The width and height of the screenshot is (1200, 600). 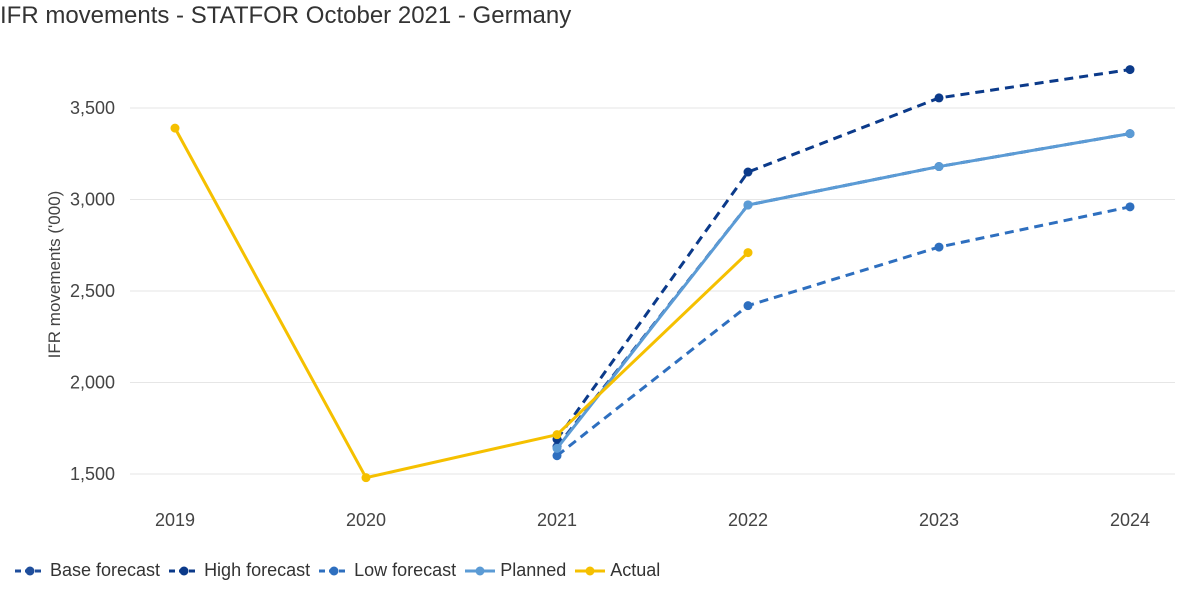 I want to click on legend-item-low-forecast: Low forecast, so click(x=387, y=570).